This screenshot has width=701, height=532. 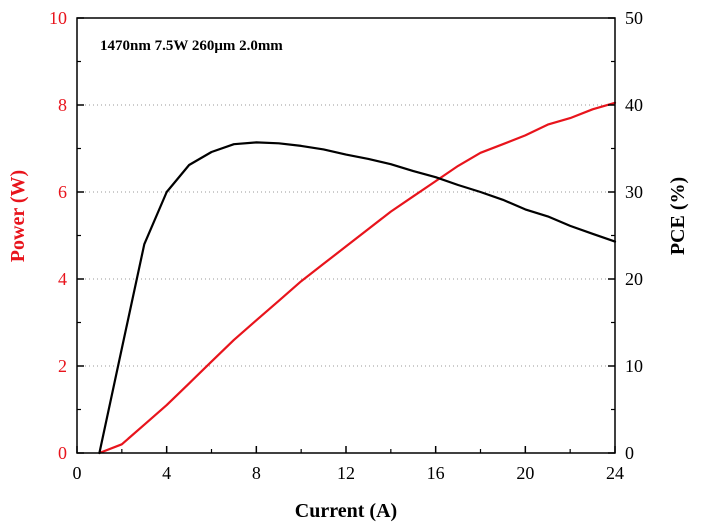 I want to click on left-y-tick-label: 10, so click(x=58, y=18).